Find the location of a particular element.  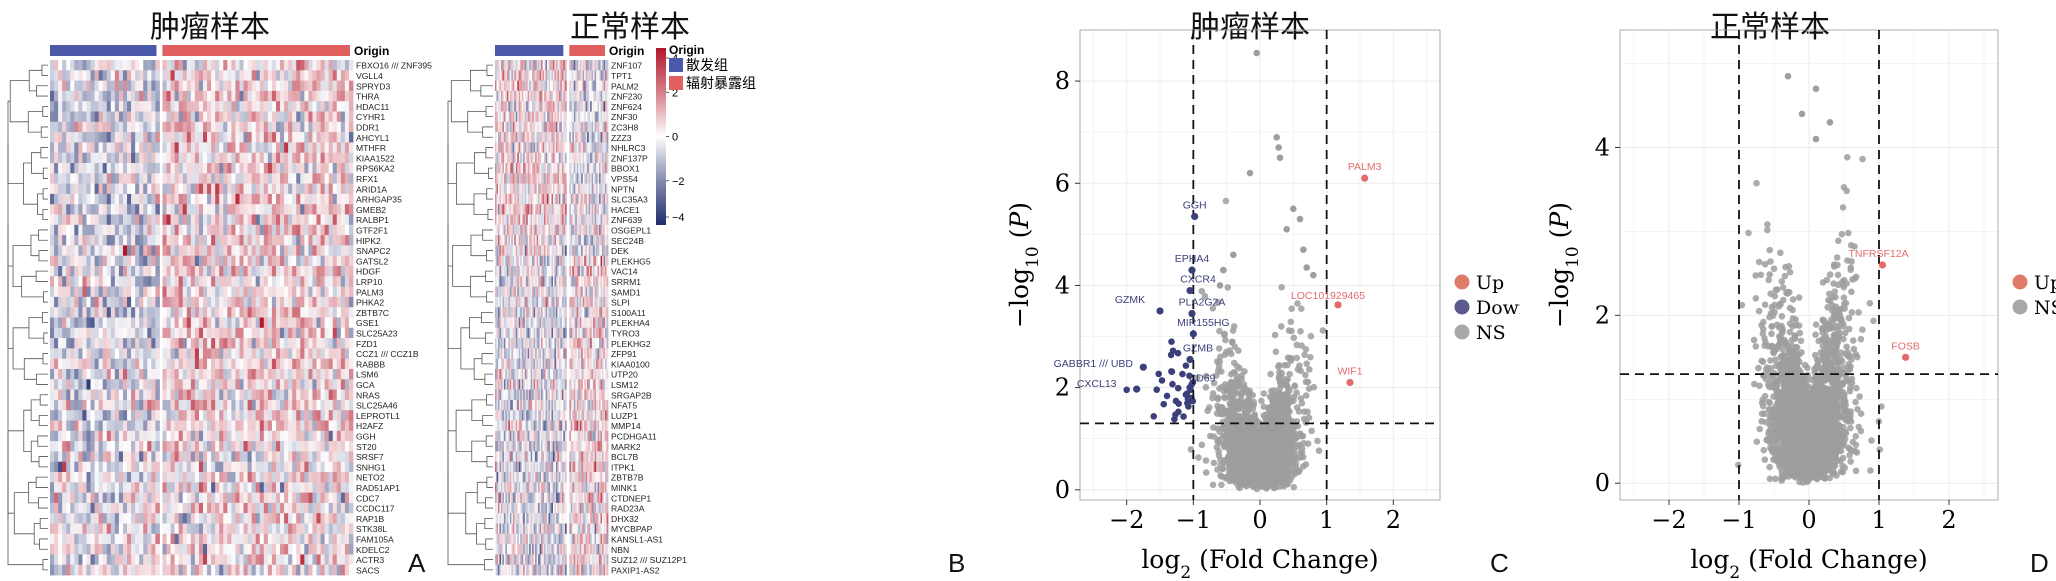

gene-label: RFX1 is located at coordinates (367, 179).